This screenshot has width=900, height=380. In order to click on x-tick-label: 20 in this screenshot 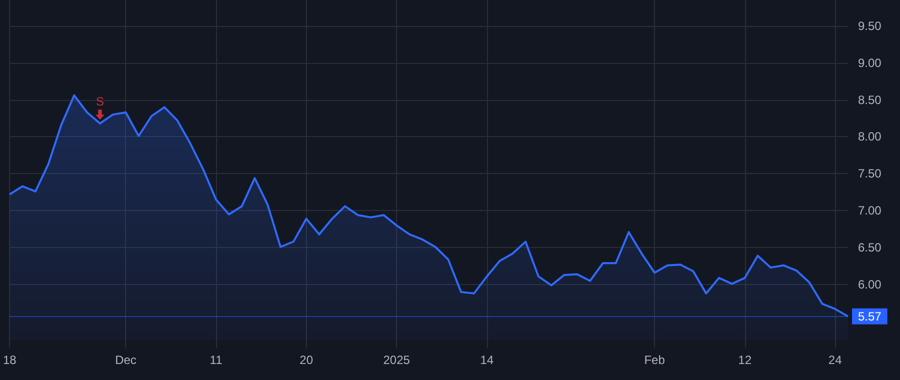, I will do `click(307, 360)`.